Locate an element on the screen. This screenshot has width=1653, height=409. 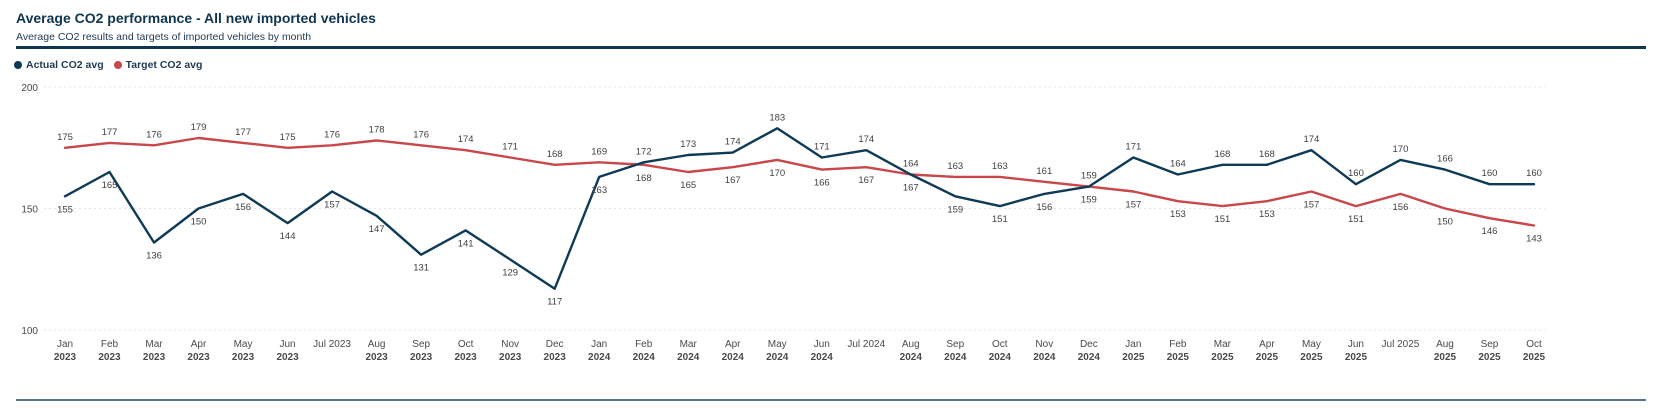
x-tick-label: Jul 2024 is located at coordinates (866, 344).